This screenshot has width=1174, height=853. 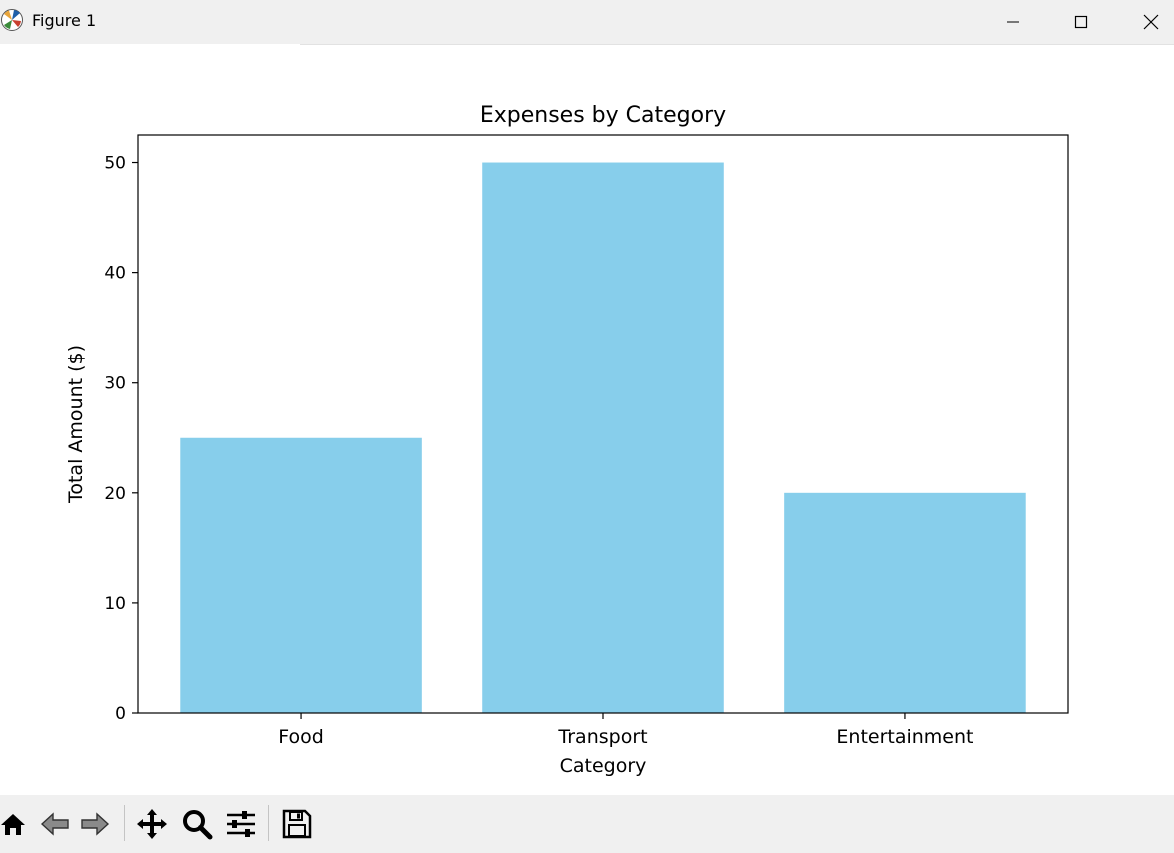 I want to click on minimize-button, so click(x=1013, y=22).